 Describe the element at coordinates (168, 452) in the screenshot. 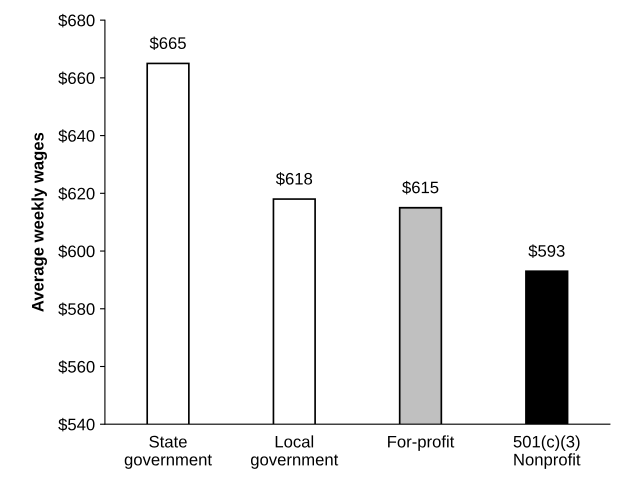

I see `x-tick-label: State government` at that location.